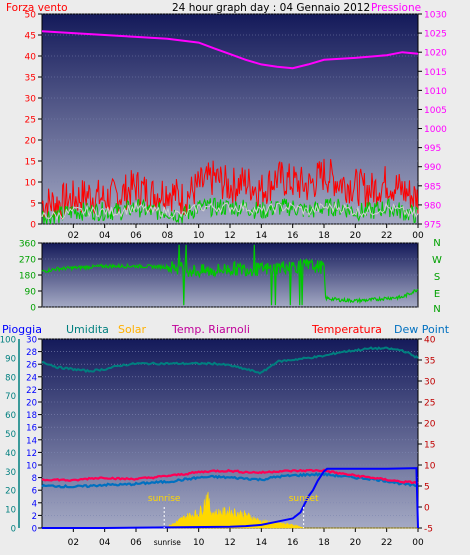  What do you see at coordinates (435, 92) in the screenshot?
I see `pressure-tick-label: 1010` at bounding box center [435, 92].